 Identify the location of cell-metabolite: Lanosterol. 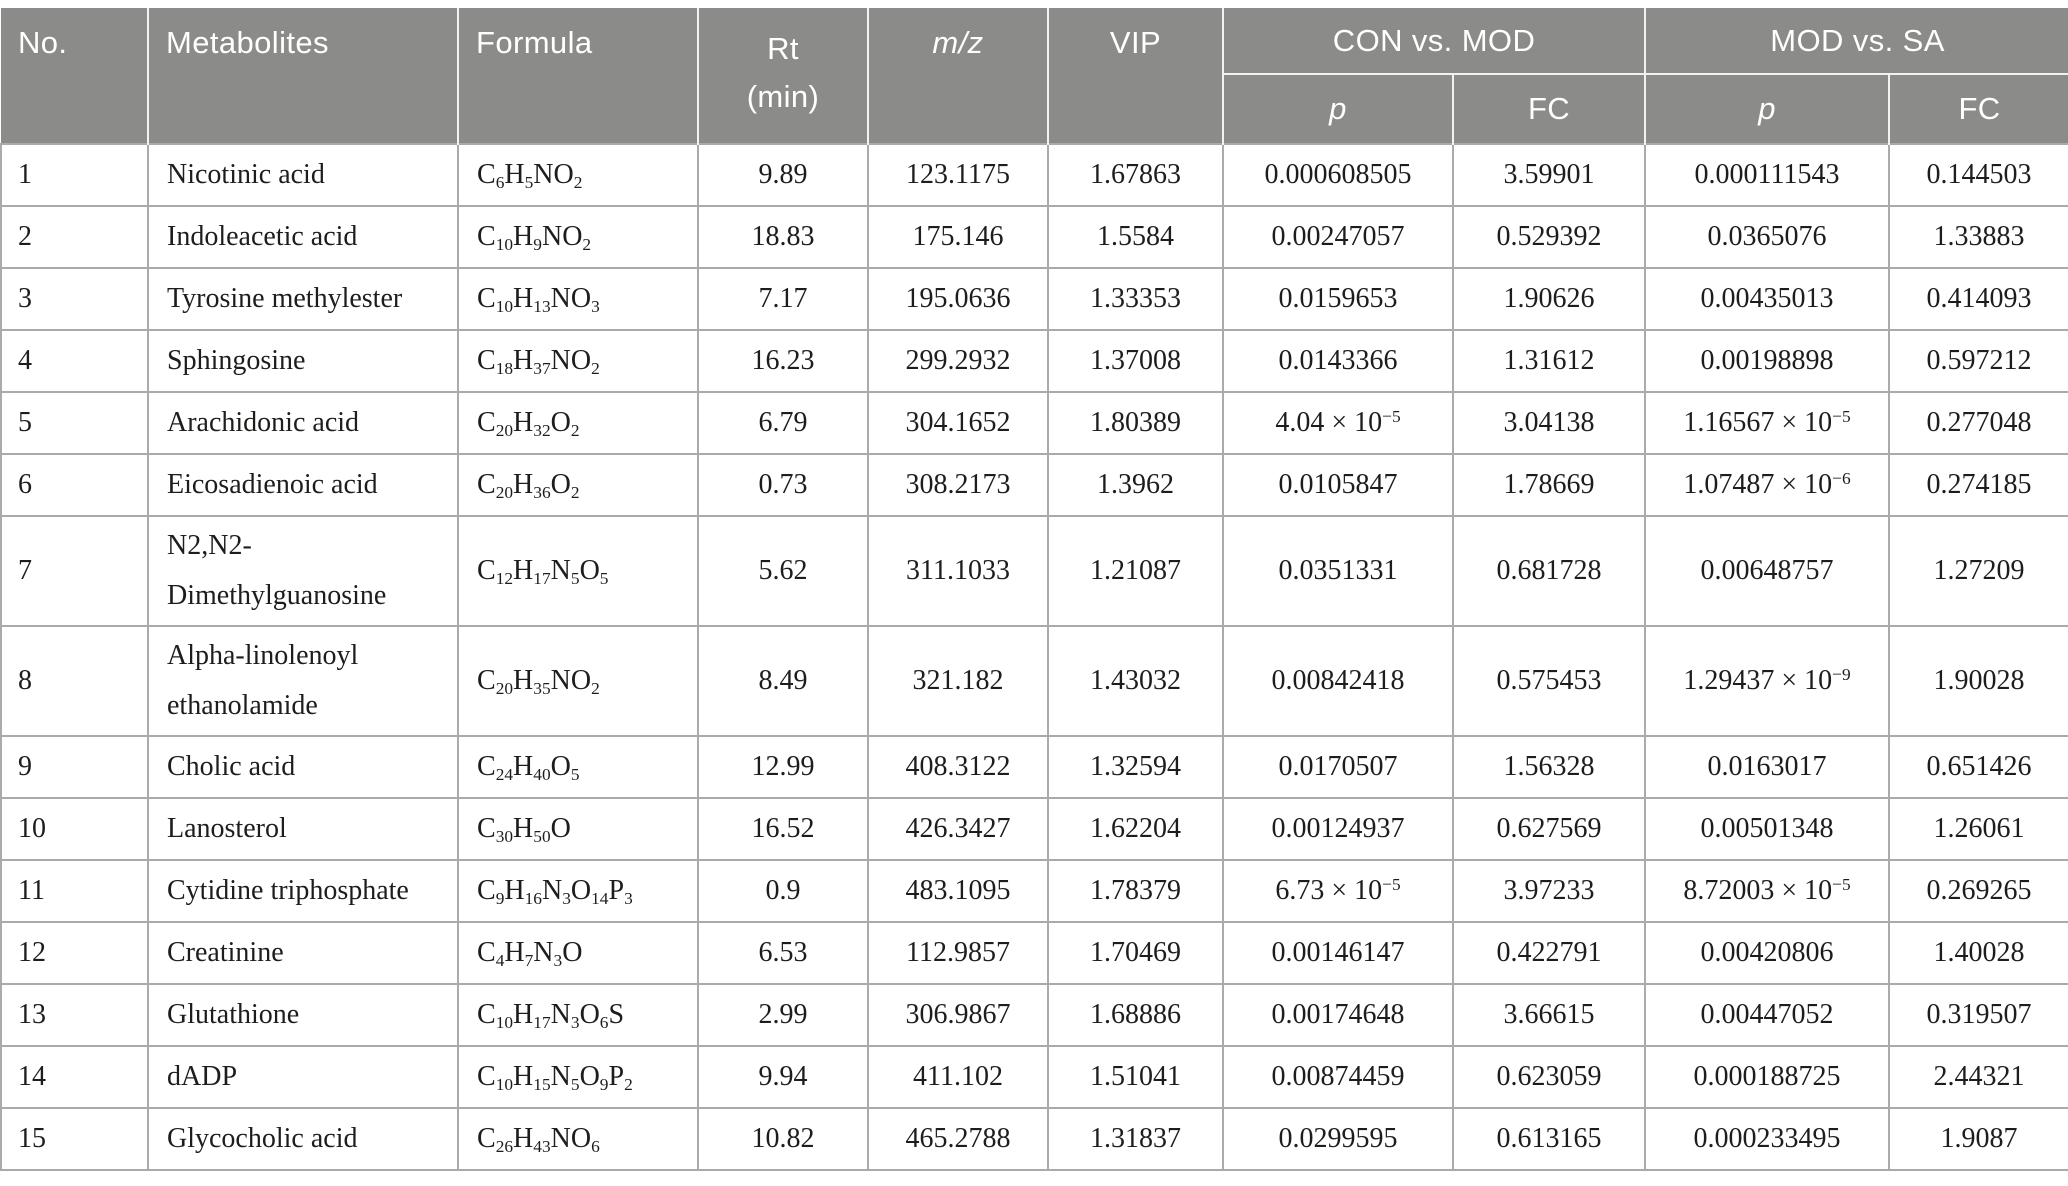
(303, 829).